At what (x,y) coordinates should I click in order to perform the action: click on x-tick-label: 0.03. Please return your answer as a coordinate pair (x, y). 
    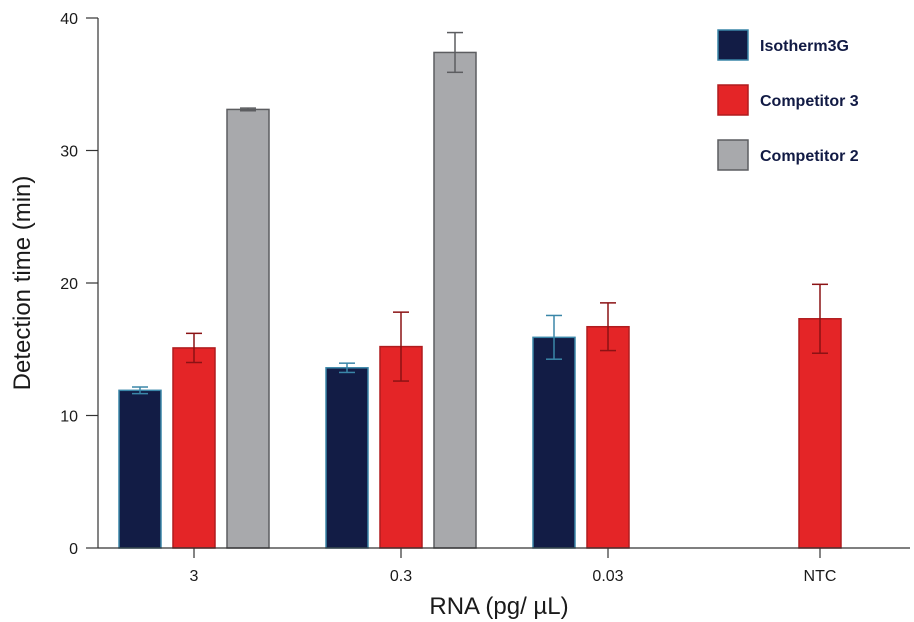
    Looking at the image, I should click on (607, 576).